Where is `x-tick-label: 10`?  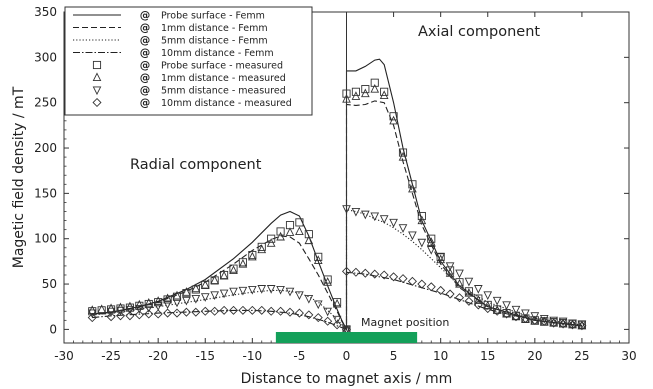
x-tick-label: 10 is located at coordinates (440, 356).